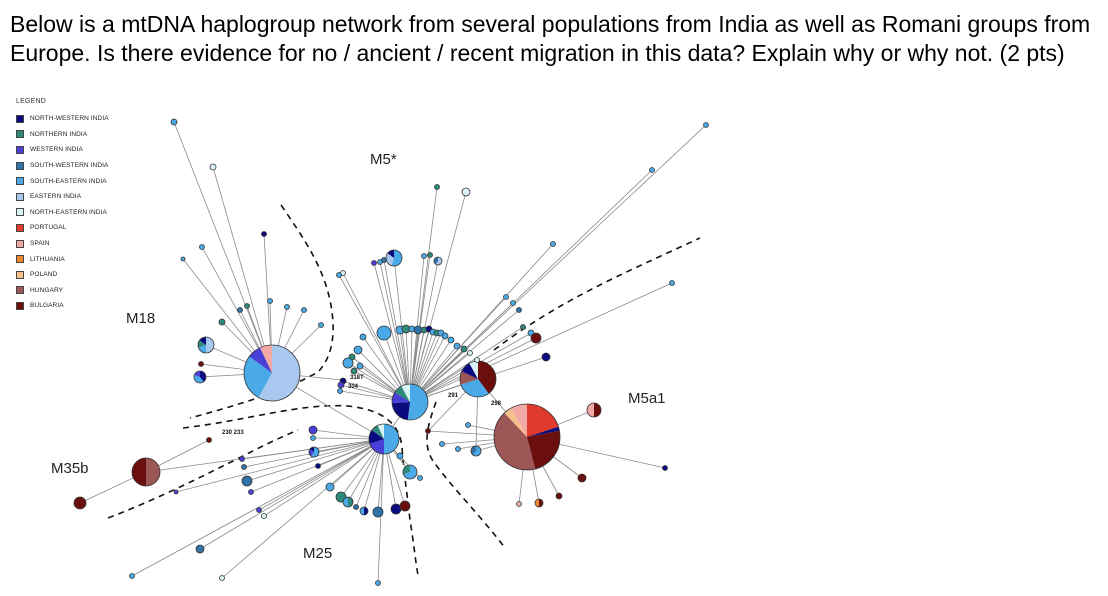 The image size is (1108, 596). Describe the element at coordinates (62, 135) in the screenshot. I see `legend-item: NORTHERN INDIA` at that location.